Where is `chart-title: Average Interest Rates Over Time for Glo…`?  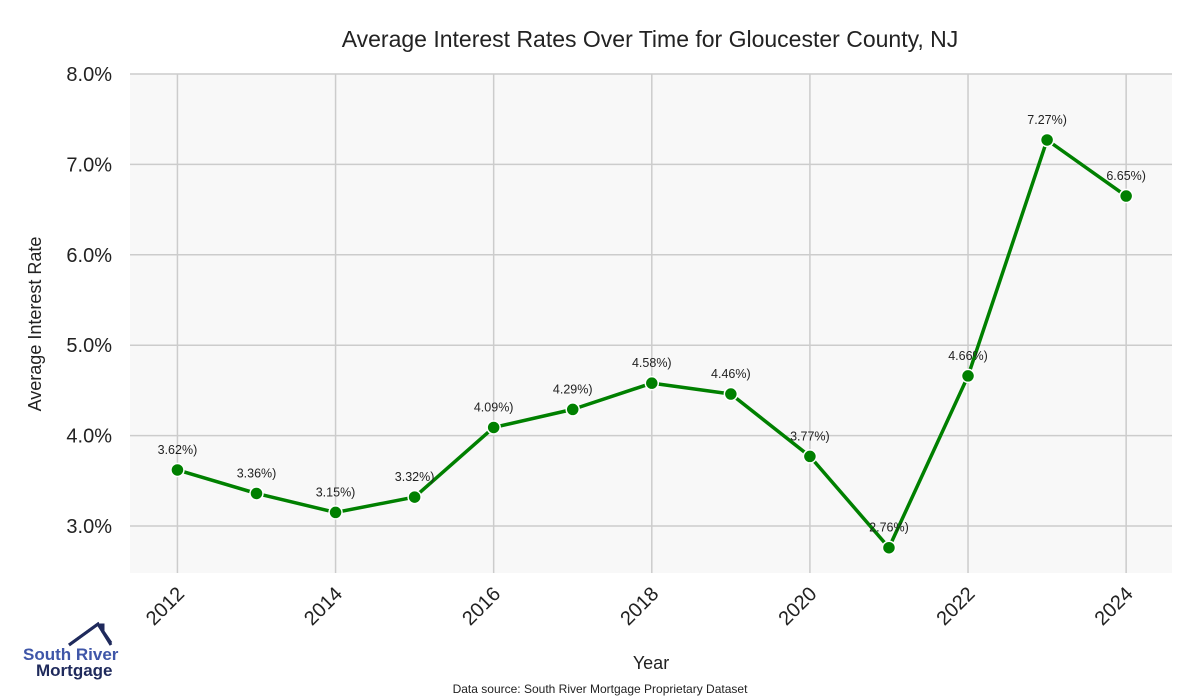 chart-title: Average Interest Rates Over Time for Glo… is located at coordinates (650, 39).